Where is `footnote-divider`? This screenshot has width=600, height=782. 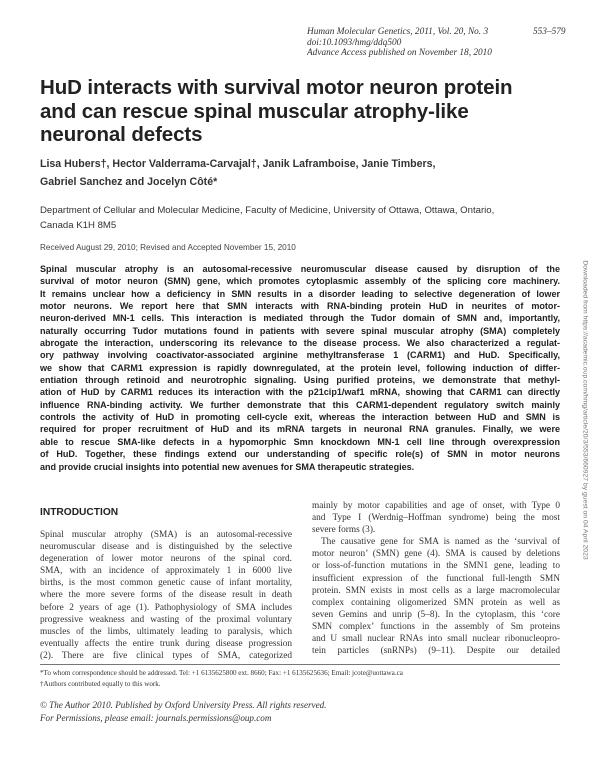
footnote-divider is located at coordinates (300, 664).